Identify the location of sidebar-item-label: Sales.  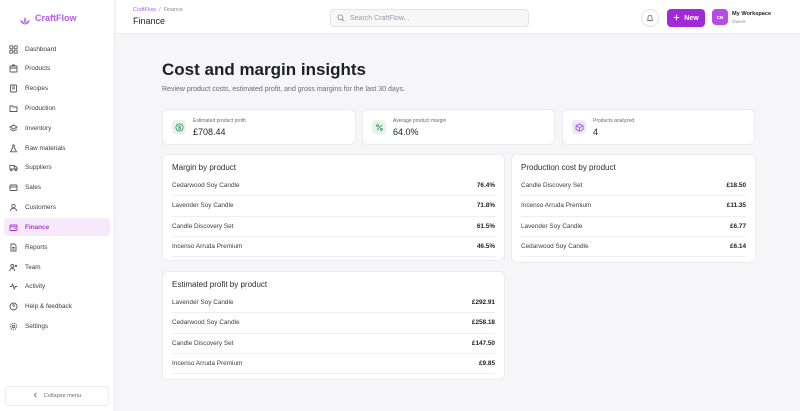
(33, 188).